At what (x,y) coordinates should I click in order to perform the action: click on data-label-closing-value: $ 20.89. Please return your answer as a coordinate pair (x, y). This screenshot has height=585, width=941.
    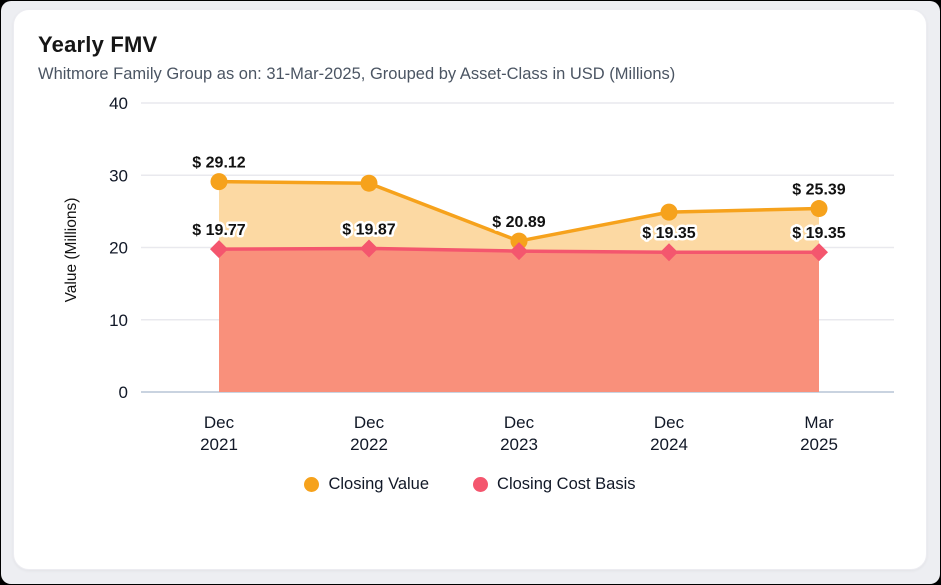
    Looking at the image, I should click on (518, 222).